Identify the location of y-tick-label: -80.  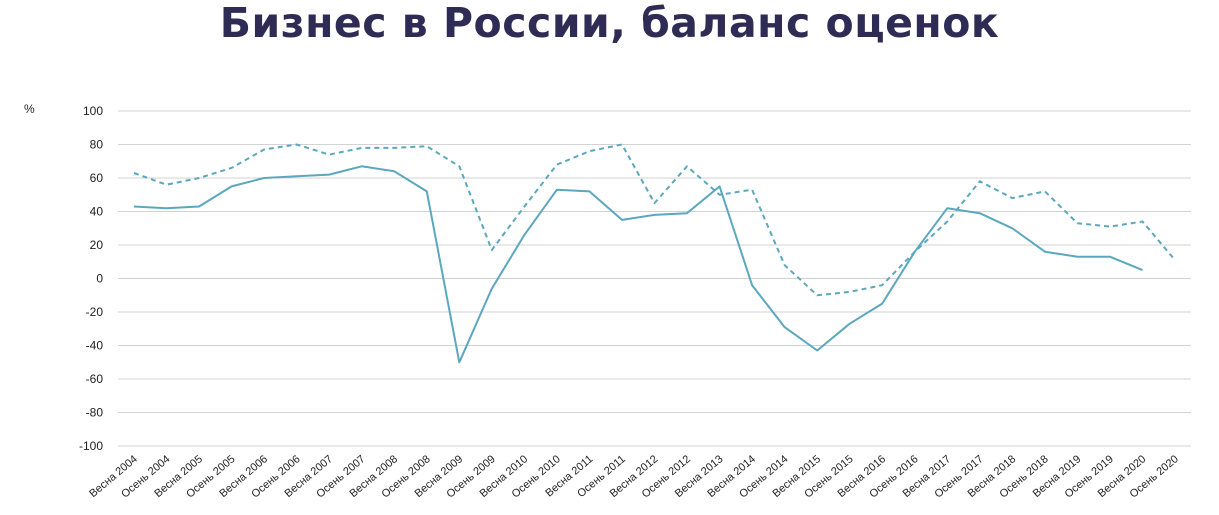
(95, 413).